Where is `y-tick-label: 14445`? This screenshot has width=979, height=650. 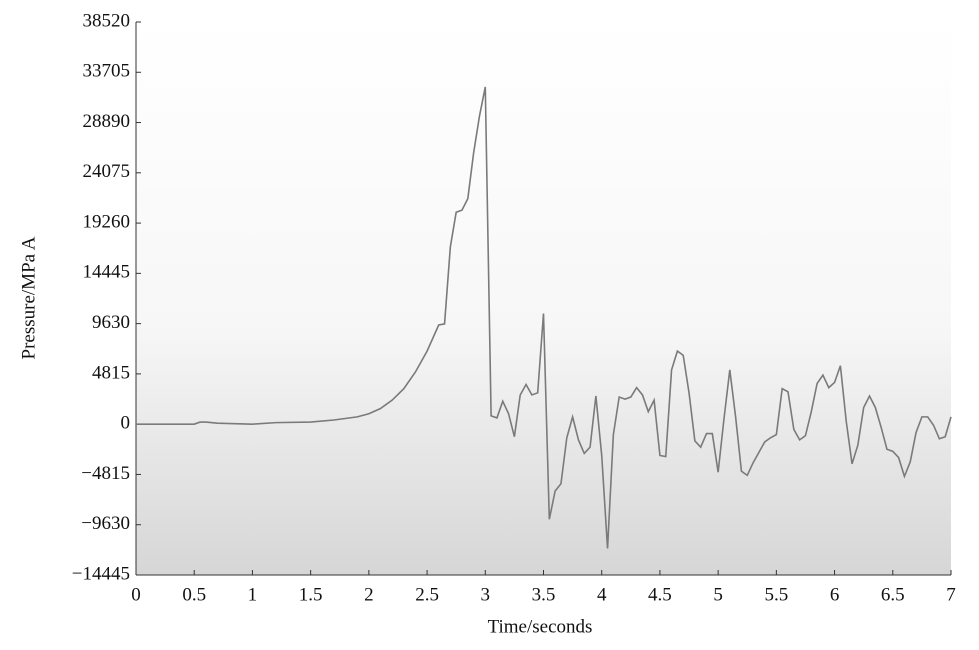 y-tick-label: 14445 is located at coordinates (107, 272).